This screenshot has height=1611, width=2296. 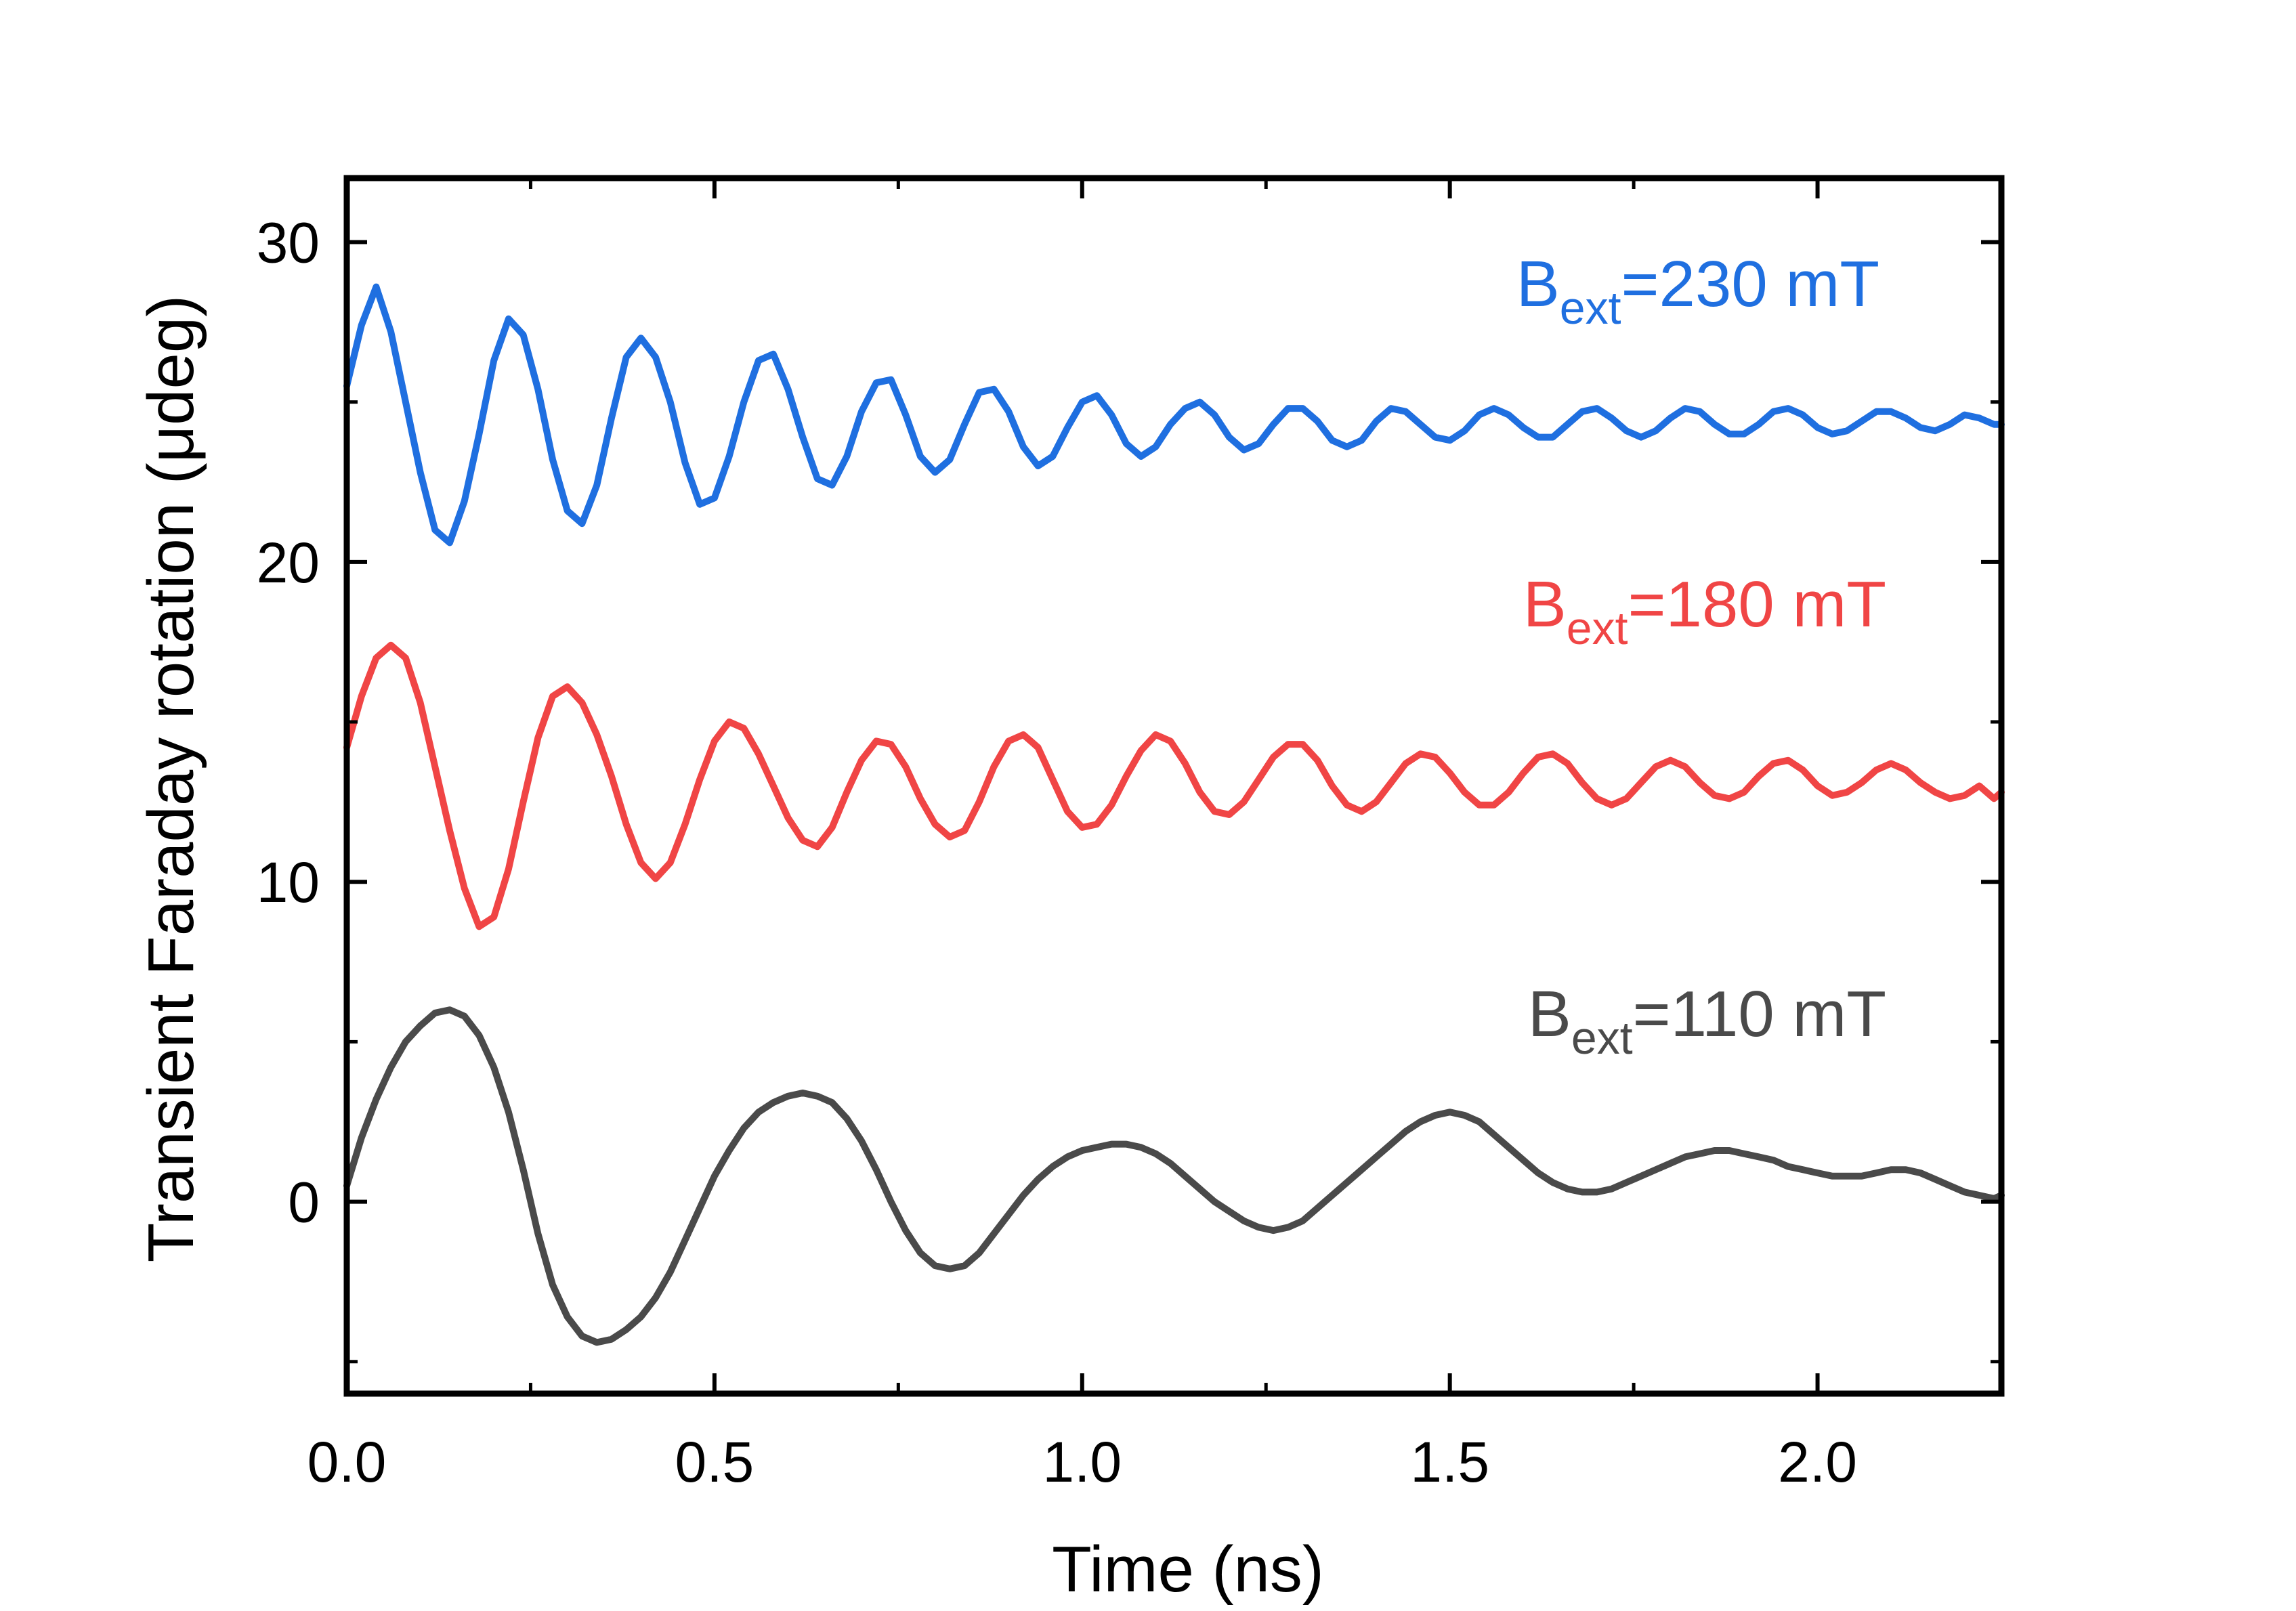 I want to click on y-tick-label: 20, so click(x=288, y=563).